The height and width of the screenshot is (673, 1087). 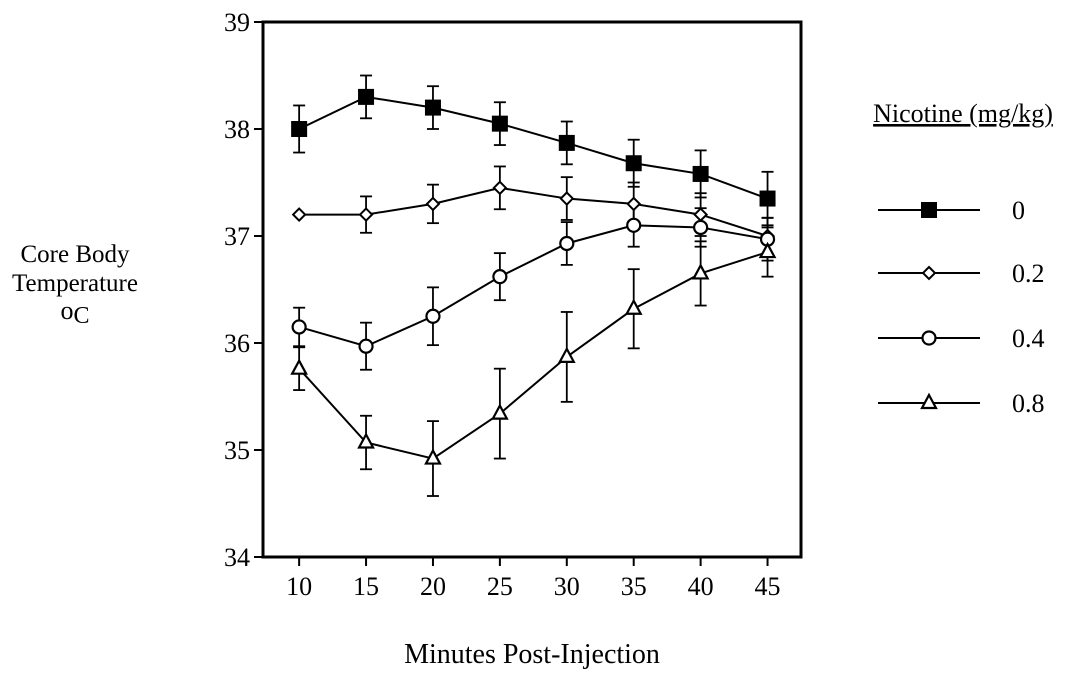 I want to click on degree-symbol: o, so click(x=67, y=310).